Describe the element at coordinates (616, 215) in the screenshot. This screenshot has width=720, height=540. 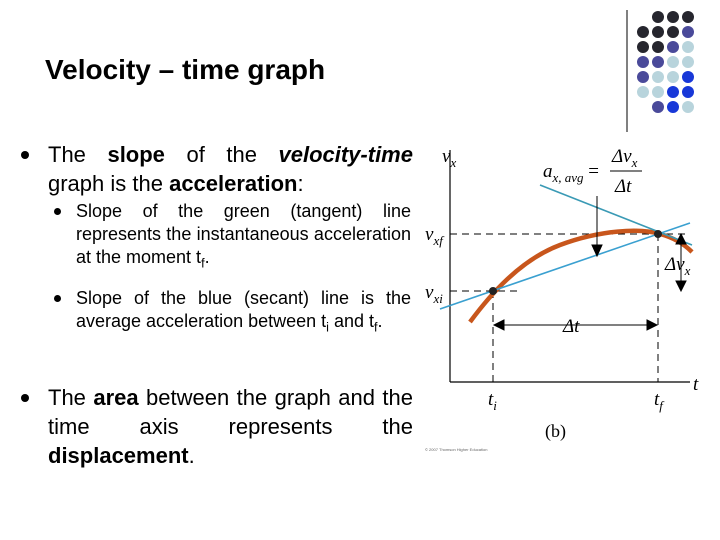
I see `tangent-line` at that location.